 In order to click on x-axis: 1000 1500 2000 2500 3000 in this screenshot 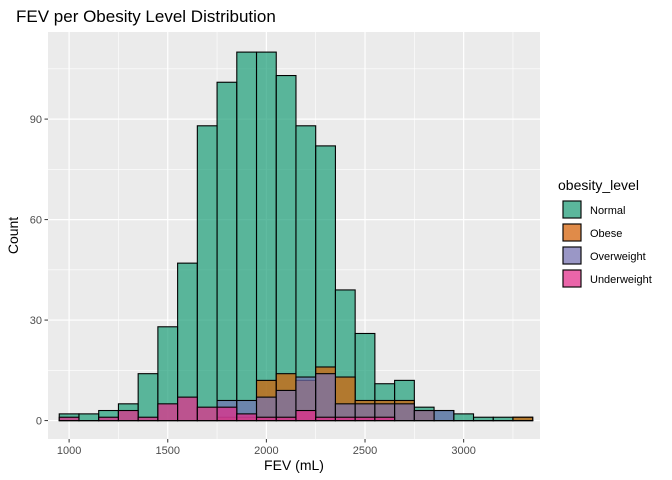, I will do `click(266, 448)`.